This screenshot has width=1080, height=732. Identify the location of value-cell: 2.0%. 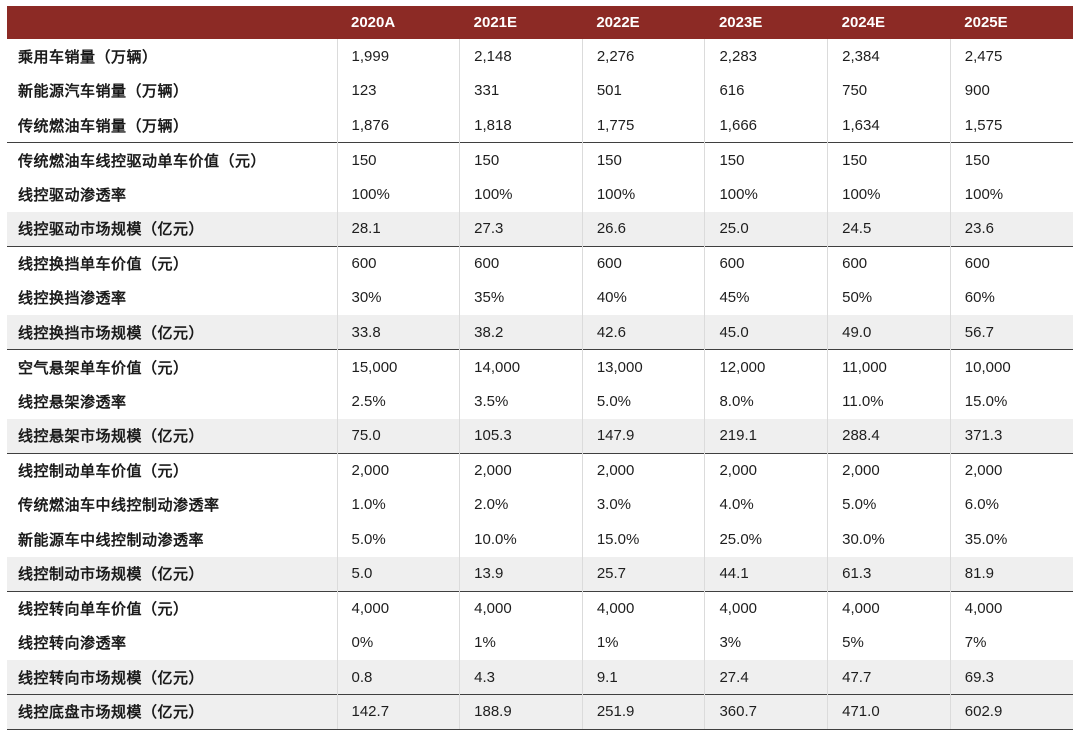
(521, 504).